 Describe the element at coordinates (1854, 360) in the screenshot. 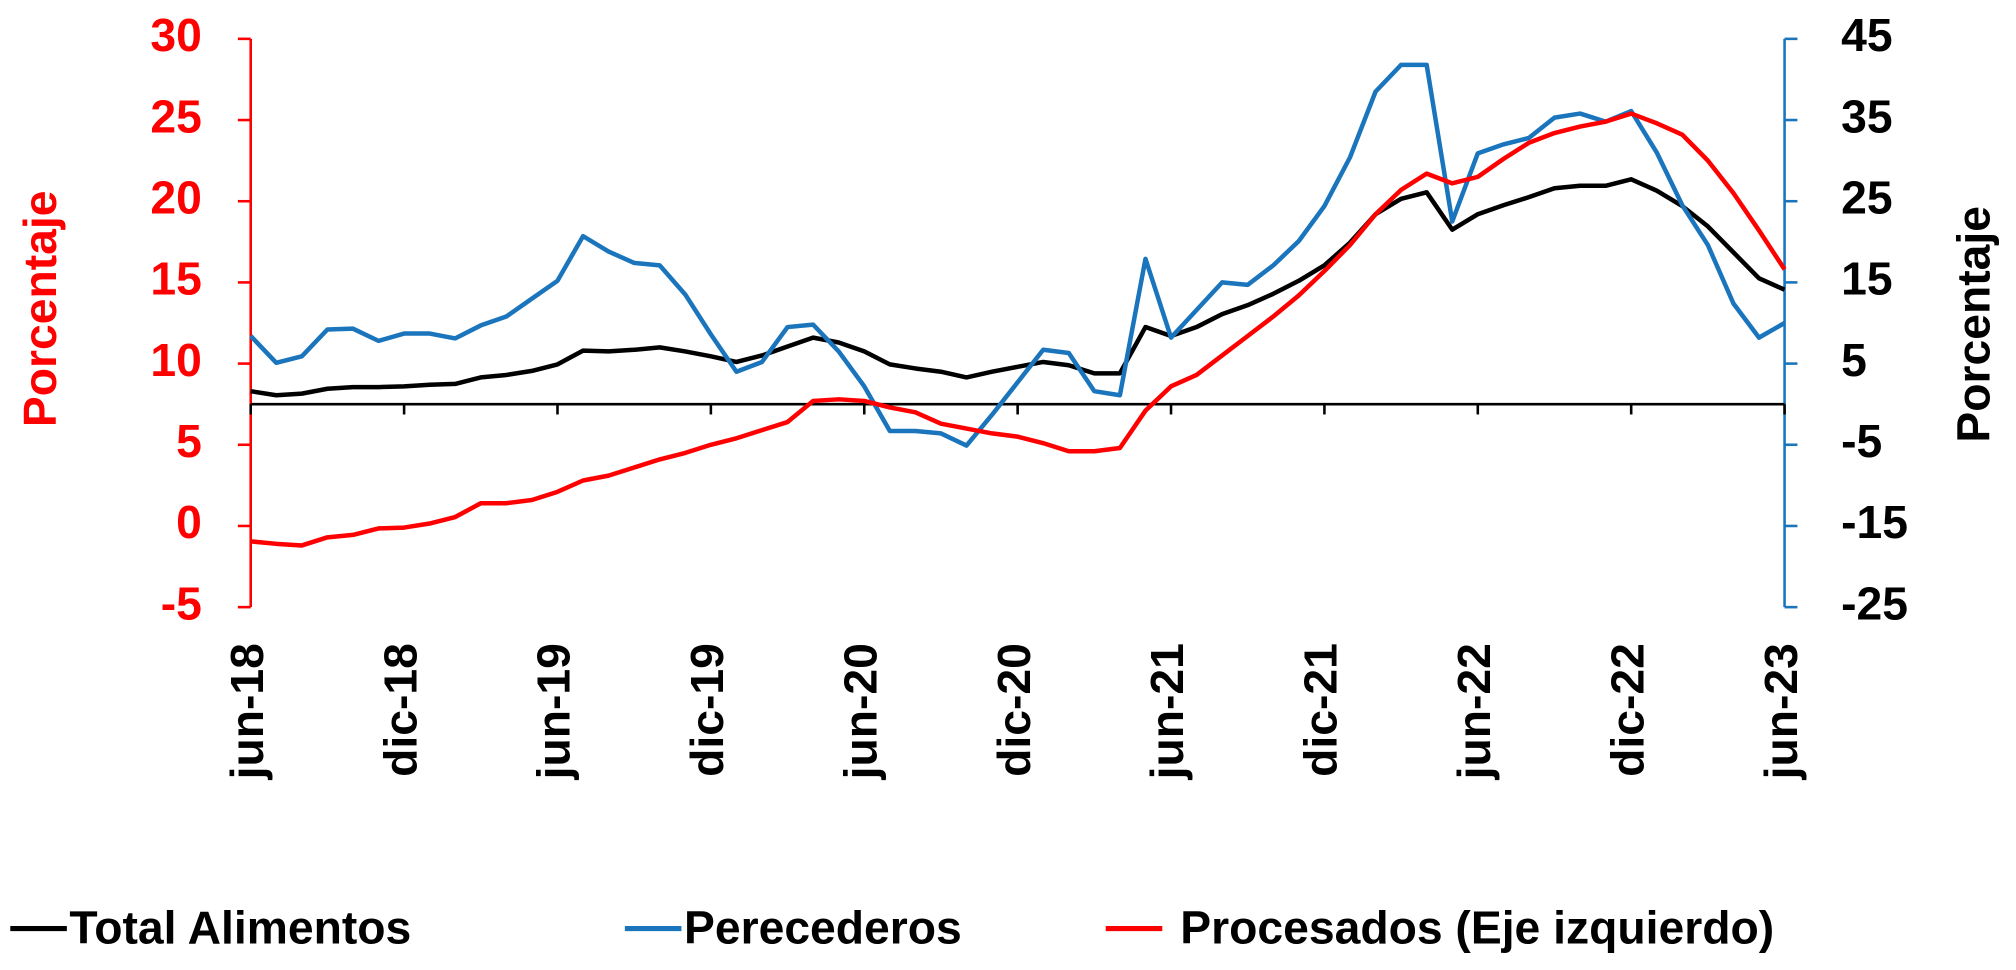

I see `y2-tick-label: 5` at that location.